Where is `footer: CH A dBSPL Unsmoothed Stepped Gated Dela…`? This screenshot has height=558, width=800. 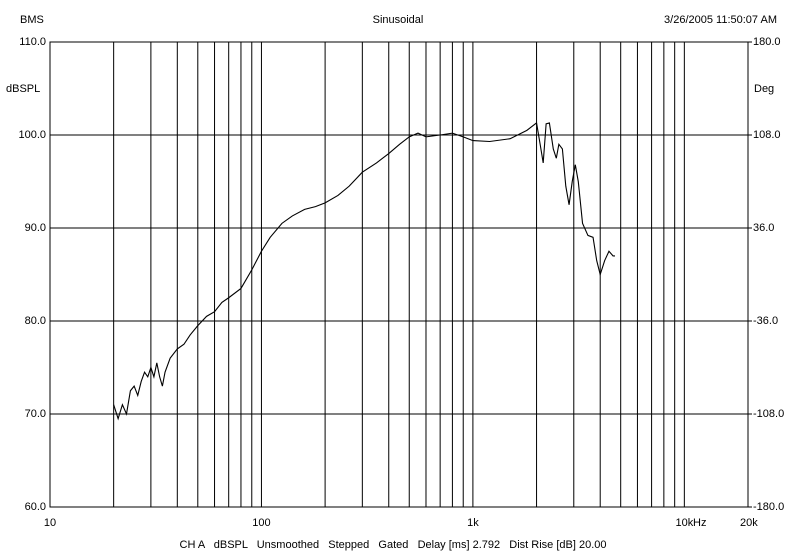 footer: CH A dBSPL Unsmoothed Stepped Gated Dela… is located at coordinates (393, 545).